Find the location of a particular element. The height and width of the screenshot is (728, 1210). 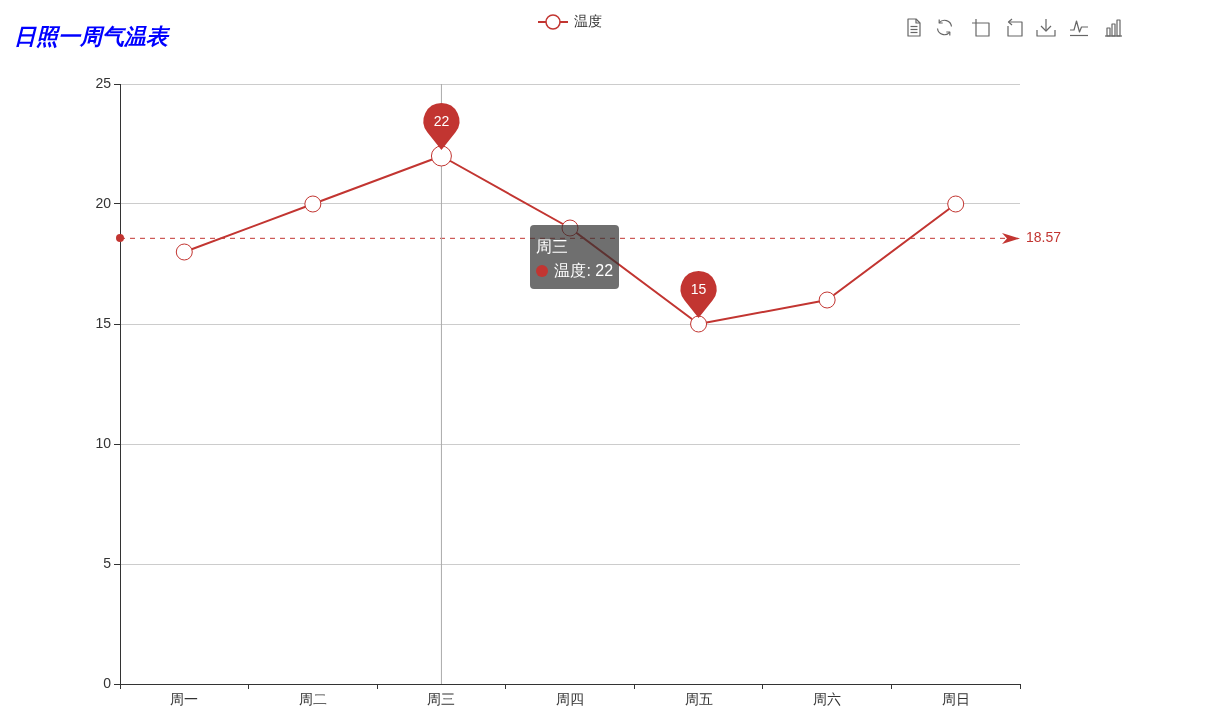

x-tick-label: 周三 is located at coordinates (441, 699).